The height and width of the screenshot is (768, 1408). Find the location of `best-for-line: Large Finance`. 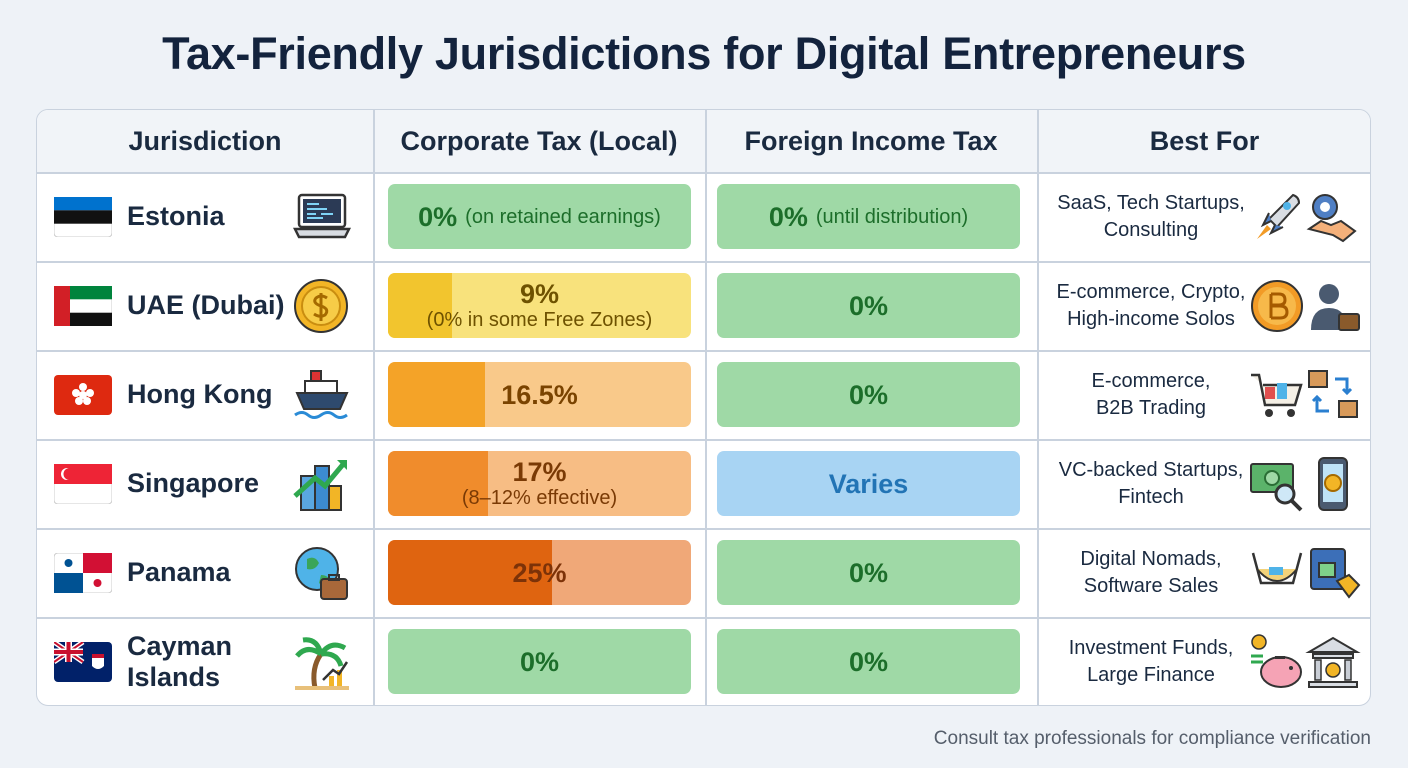

best-for-line: Large Finance is located at coordinates (1151, 675).